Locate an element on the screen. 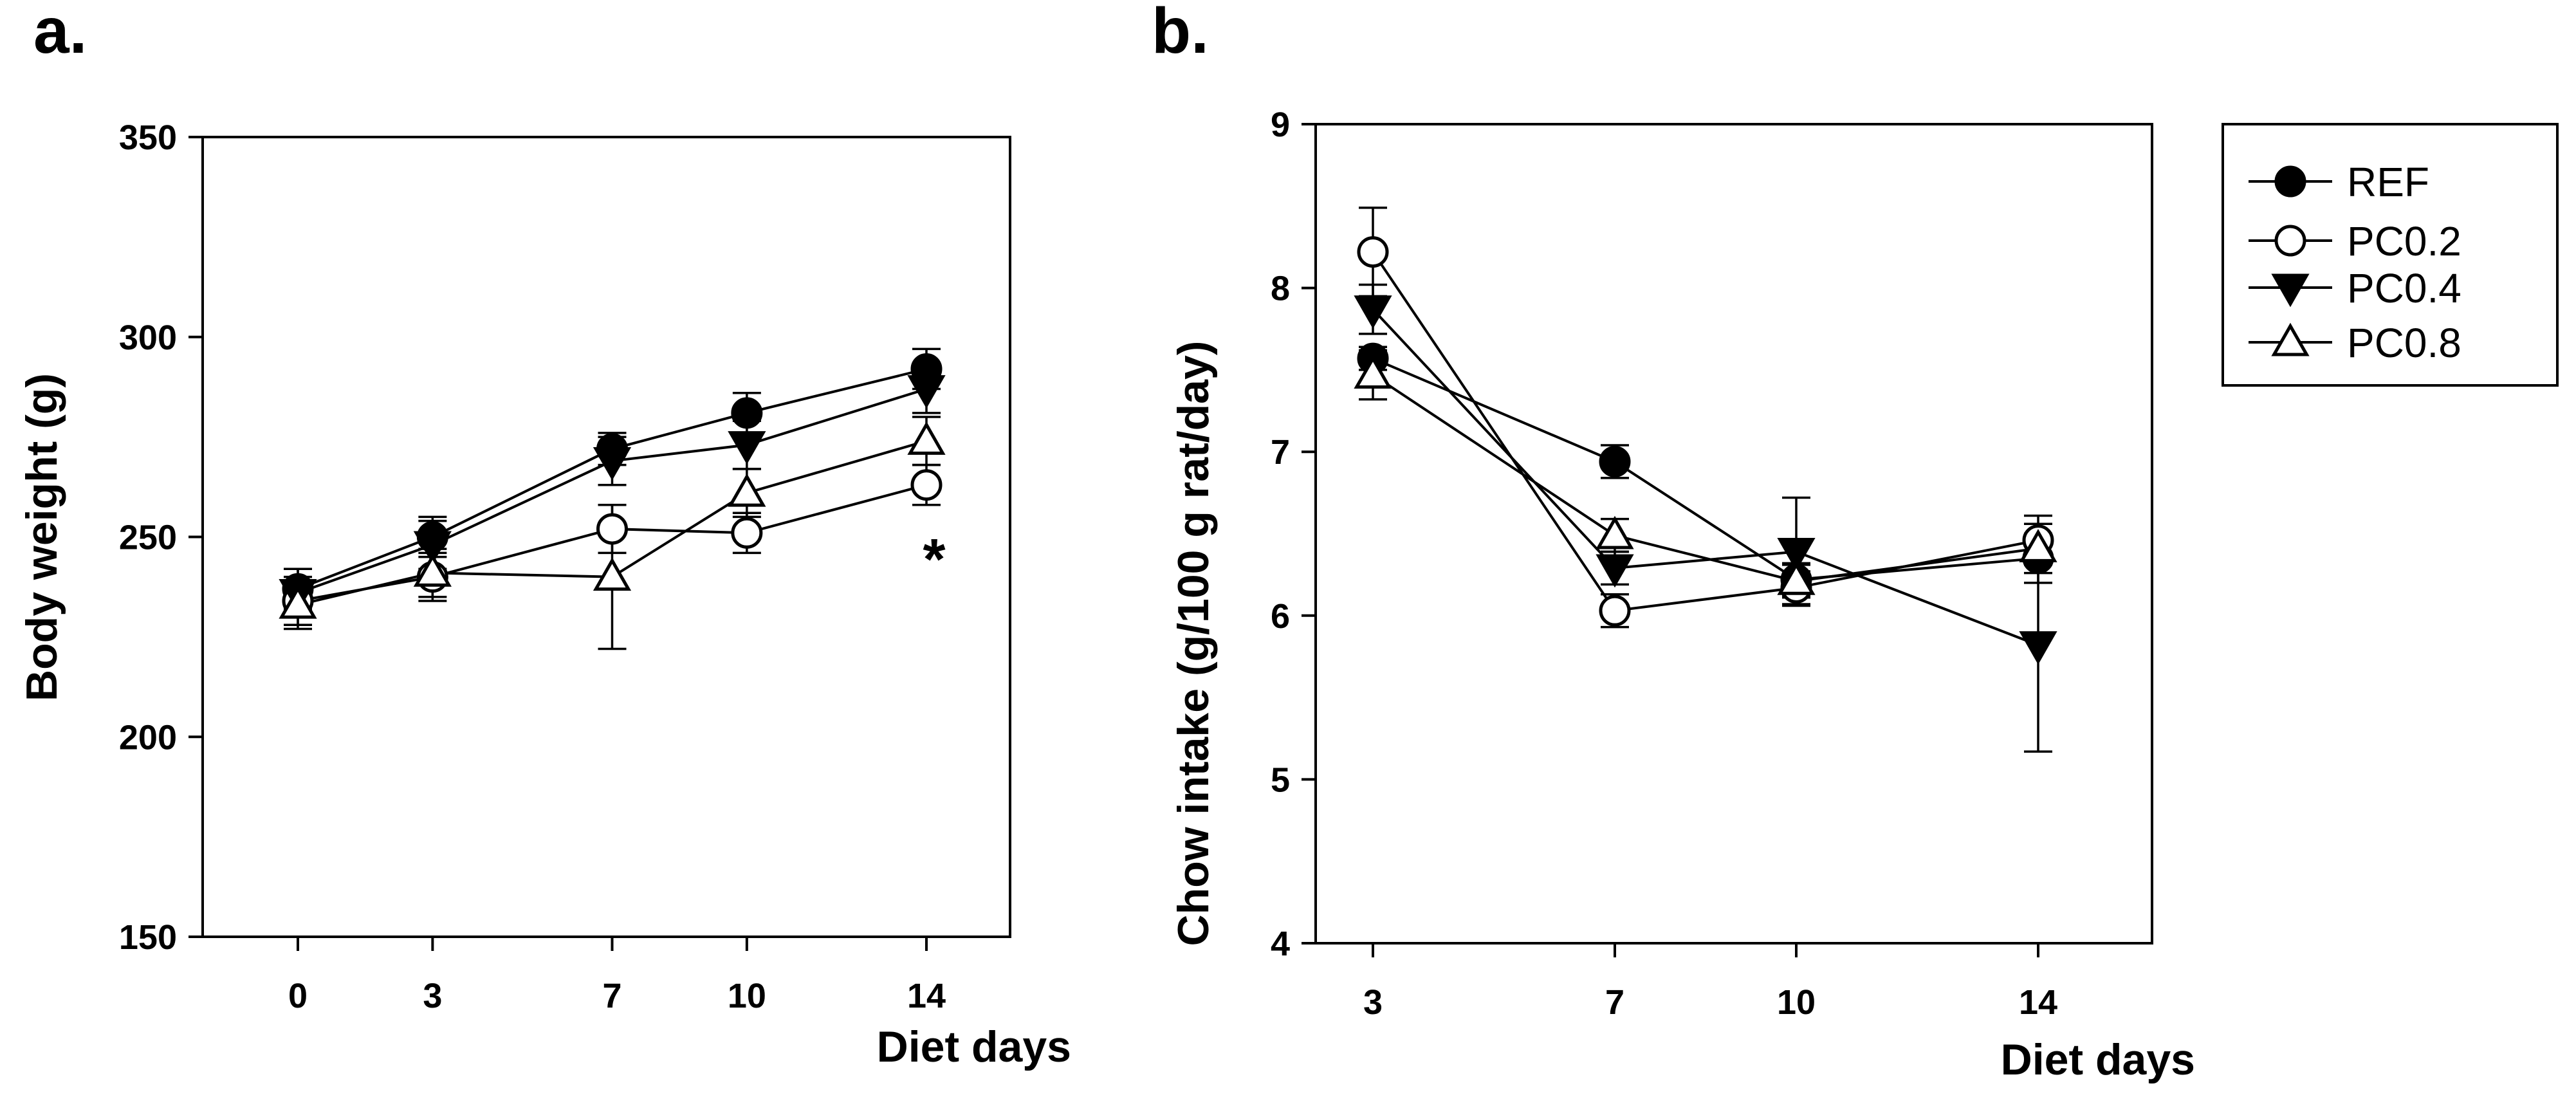  panel-b-y-tick-label: 5 is located at coordinates (1280, 779).